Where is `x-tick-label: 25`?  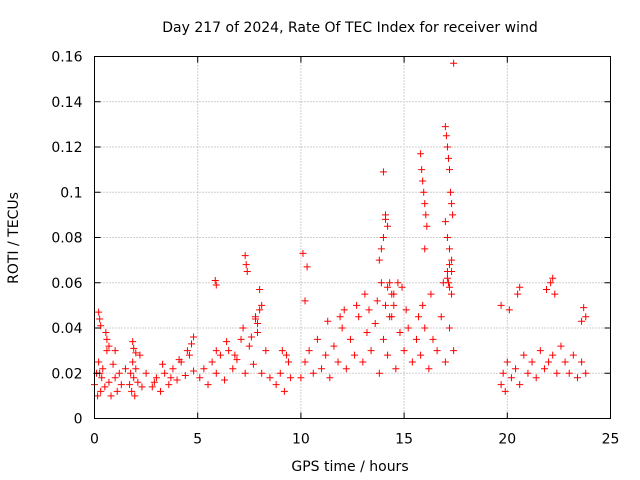 x-tick-label: 25 is located at coordinates (611, 440).